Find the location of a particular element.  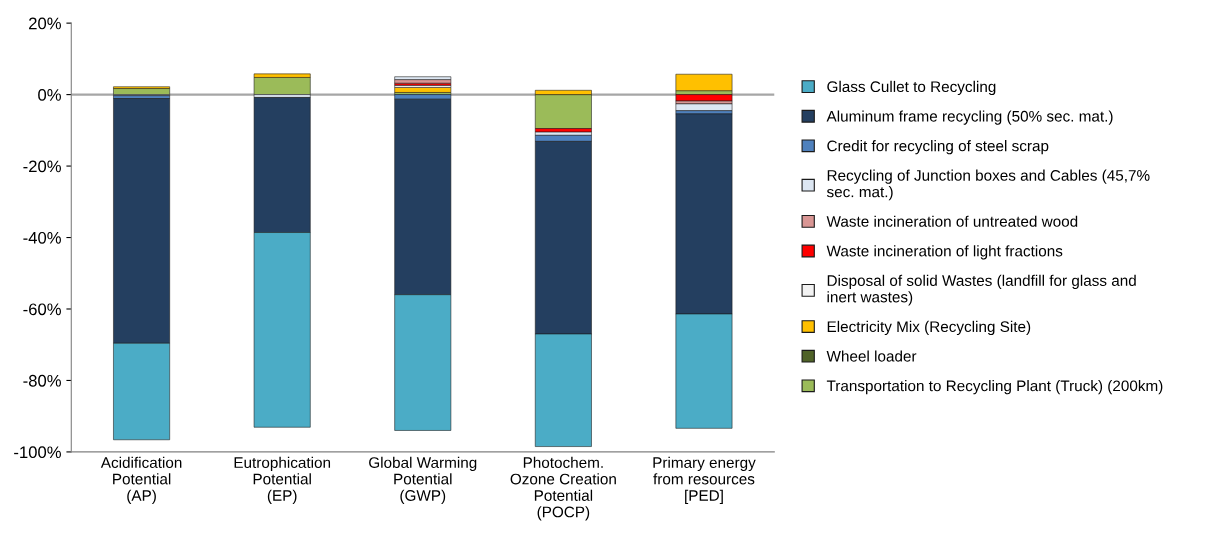

legend-label: Credit for recycling of steel scrap is located at coordinates (938, 147).